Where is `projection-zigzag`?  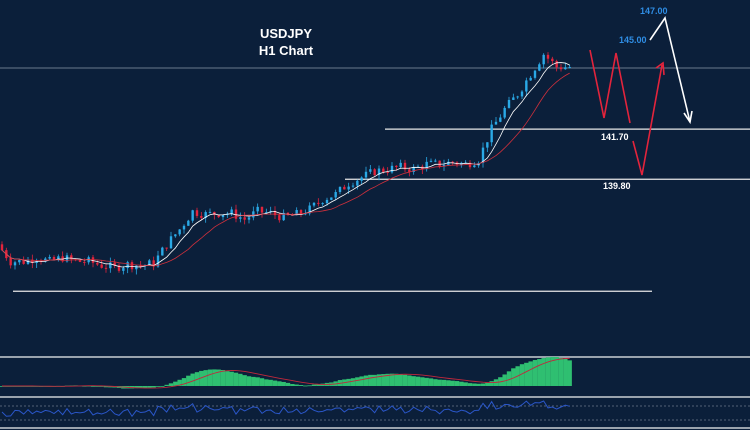 projection-zigzag is located at coordinates (610, 86).